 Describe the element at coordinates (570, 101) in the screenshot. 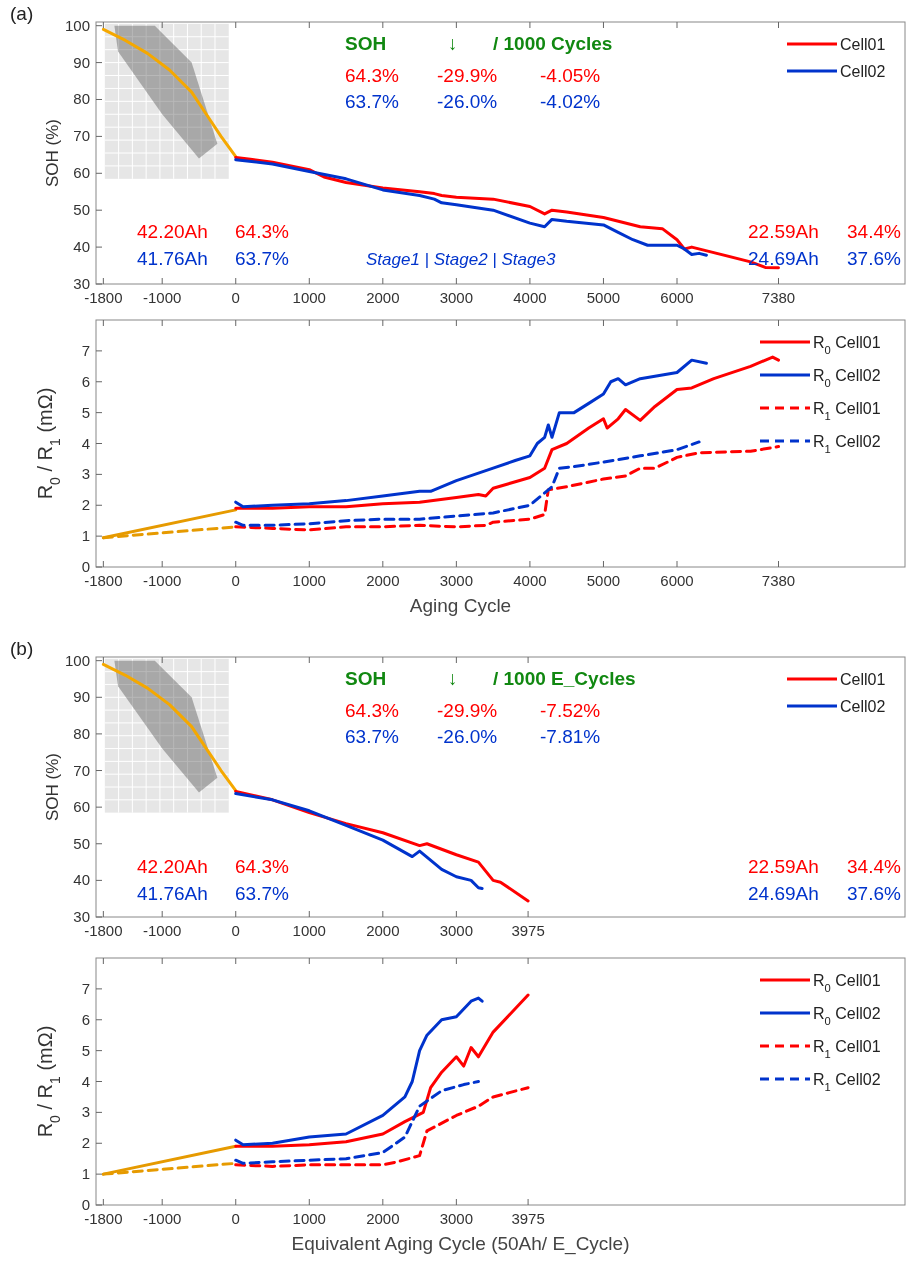

I see `annotation: -4.02%` at that location.